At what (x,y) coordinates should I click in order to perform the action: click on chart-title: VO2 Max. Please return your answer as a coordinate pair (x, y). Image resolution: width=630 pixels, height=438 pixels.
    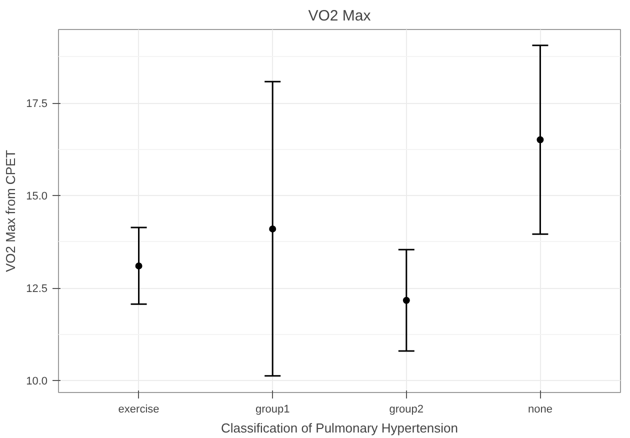
    Looking at the image, I should click on (340, 16).